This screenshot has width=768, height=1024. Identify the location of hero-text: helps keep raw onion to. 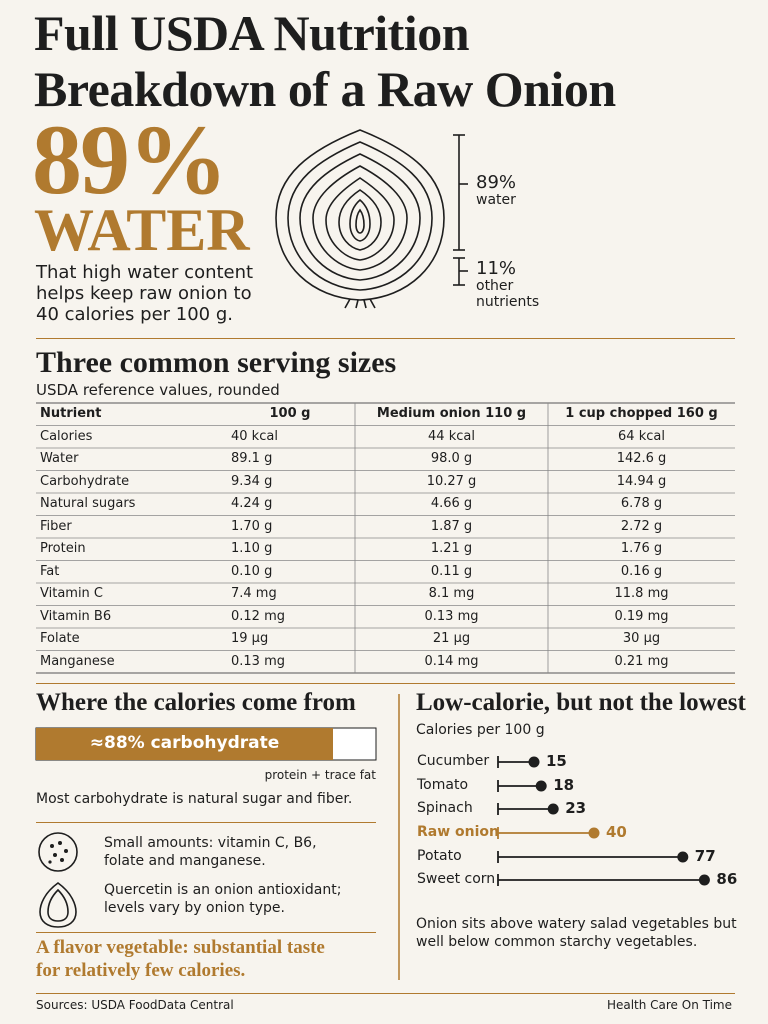
(144, 293).